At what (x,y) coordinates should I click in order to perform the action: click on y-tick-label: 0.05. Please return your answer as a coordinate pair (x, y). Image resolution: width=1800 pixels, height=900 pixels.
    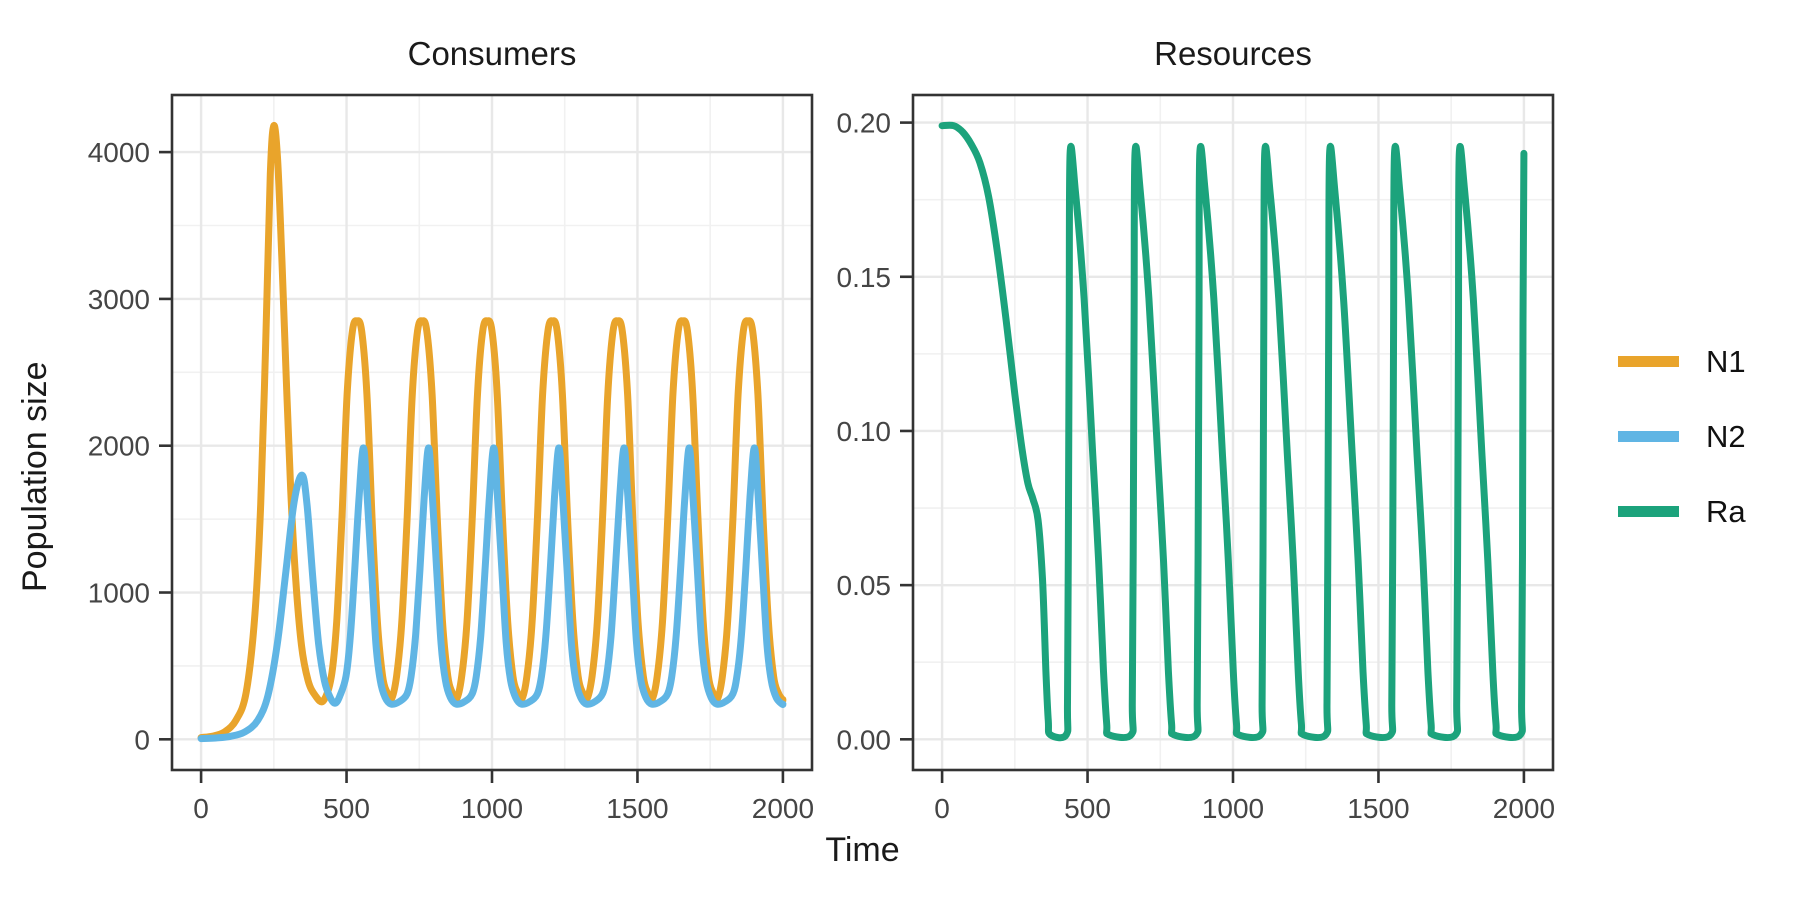
    Looking at the image, I should click on (864, 585).